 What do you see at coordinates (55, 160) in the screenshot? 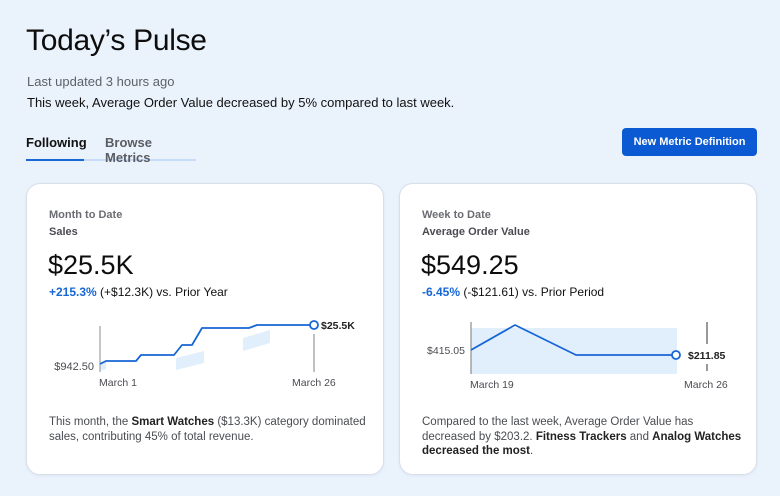
I see `active-tab-indicator` at bounding box center [55, 160].